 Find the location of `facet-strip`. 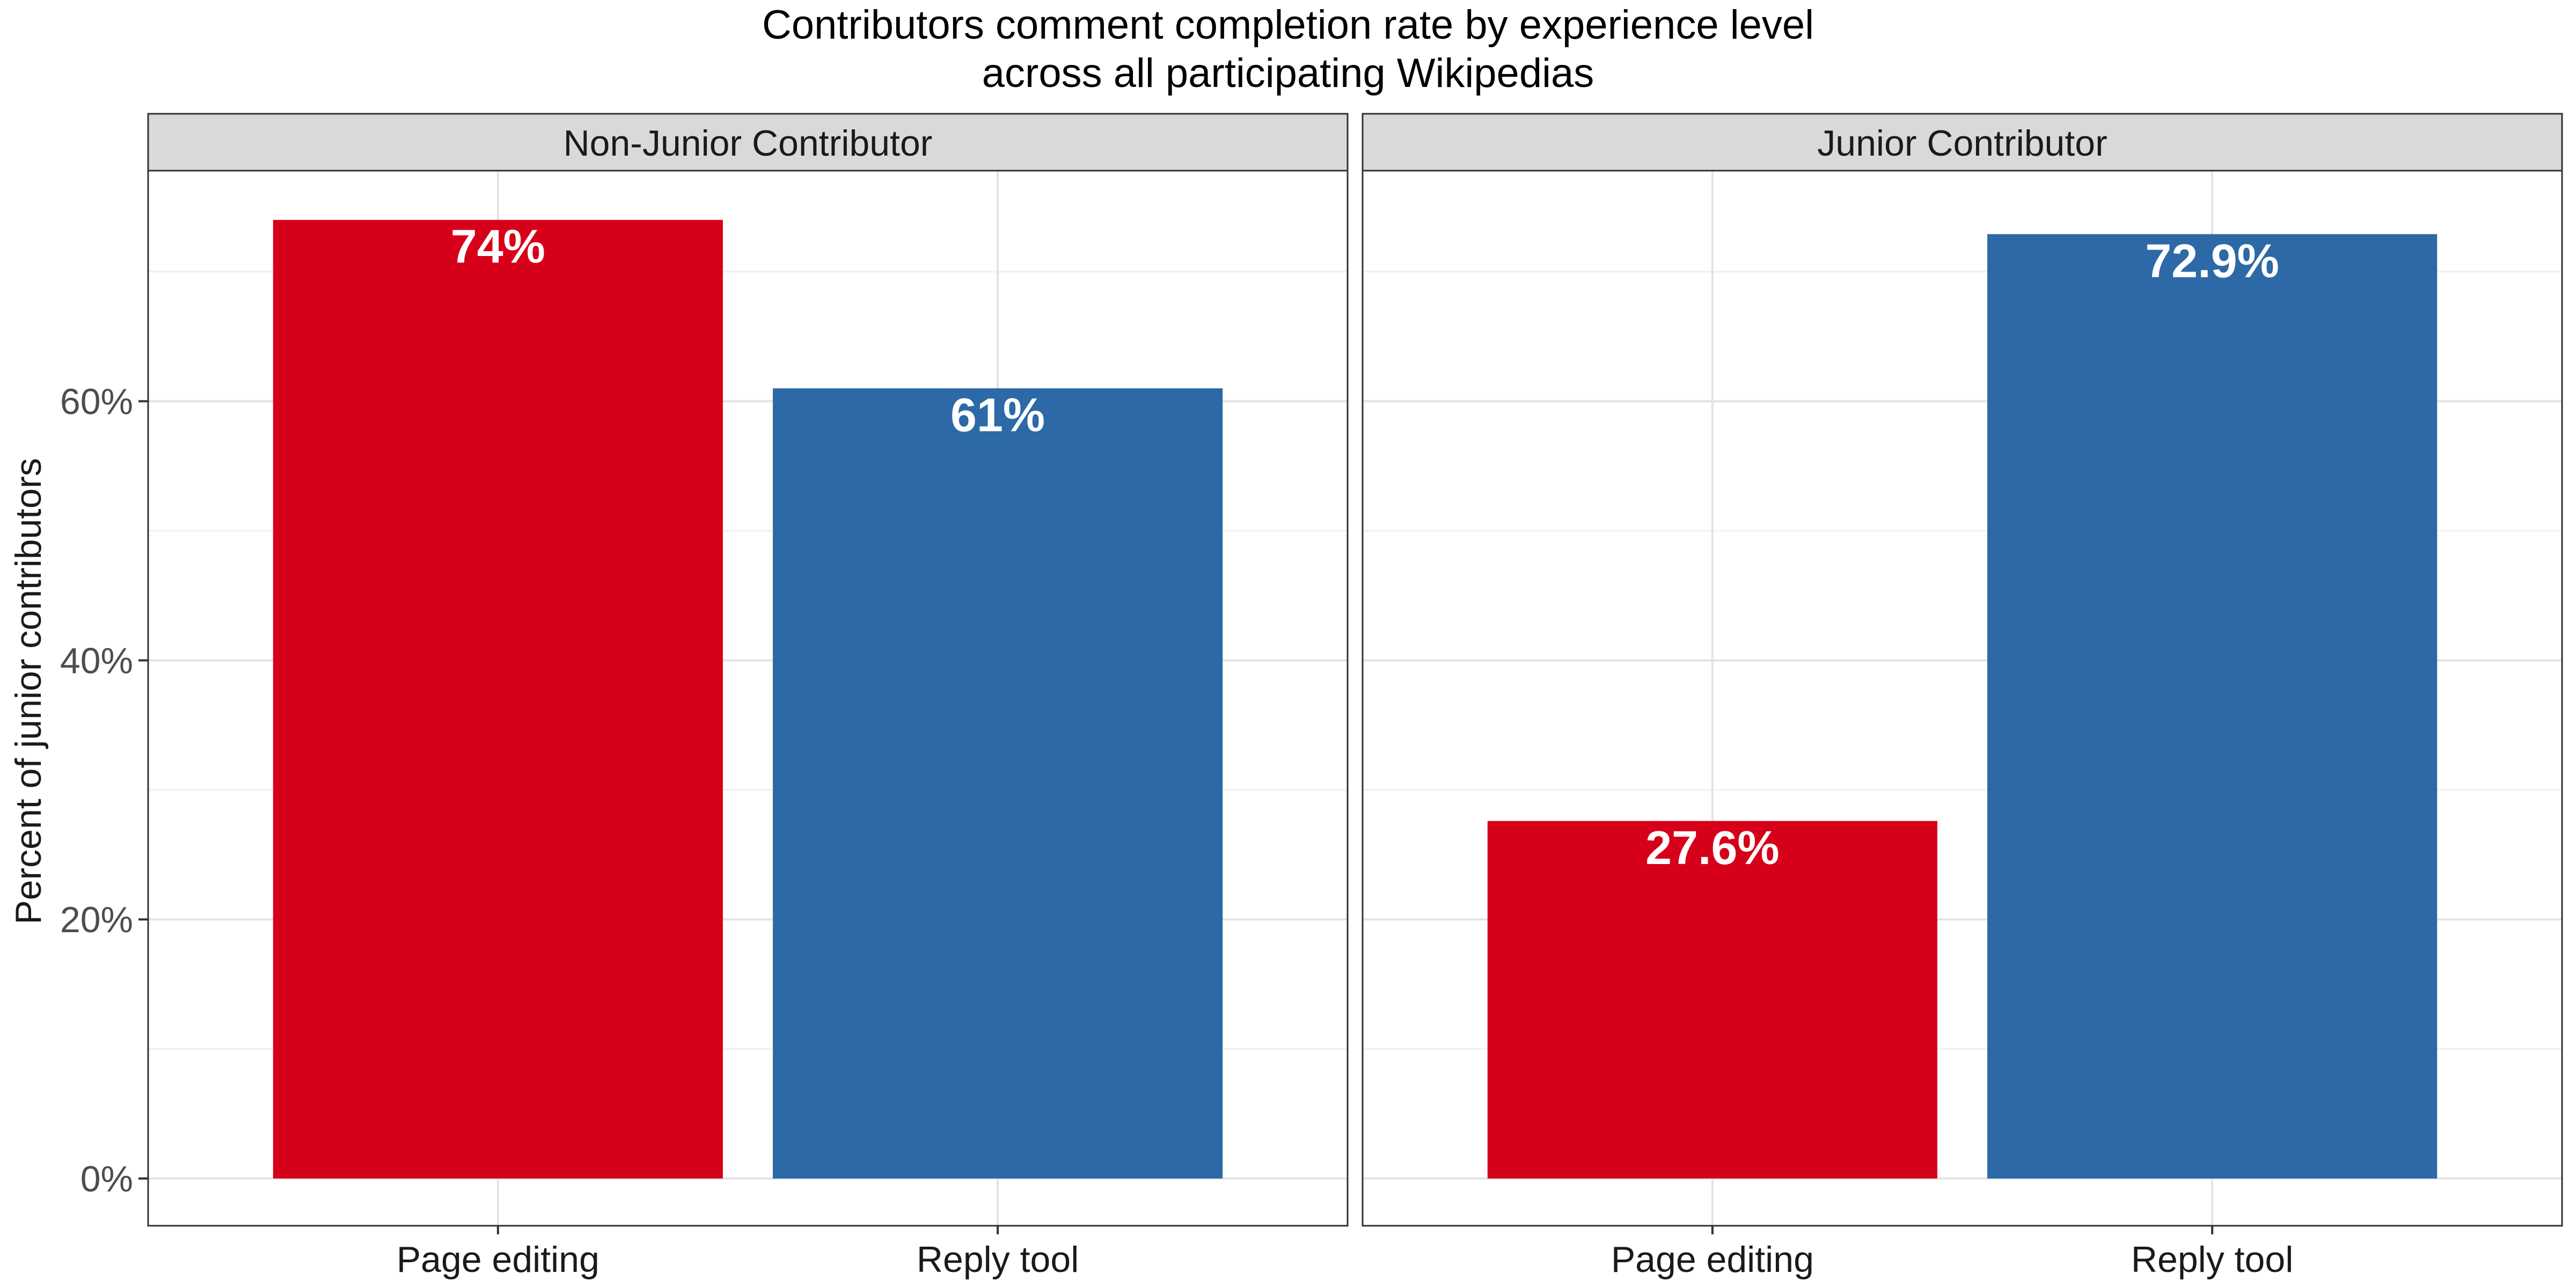

facet-strip is located at coordinates (748, 142).